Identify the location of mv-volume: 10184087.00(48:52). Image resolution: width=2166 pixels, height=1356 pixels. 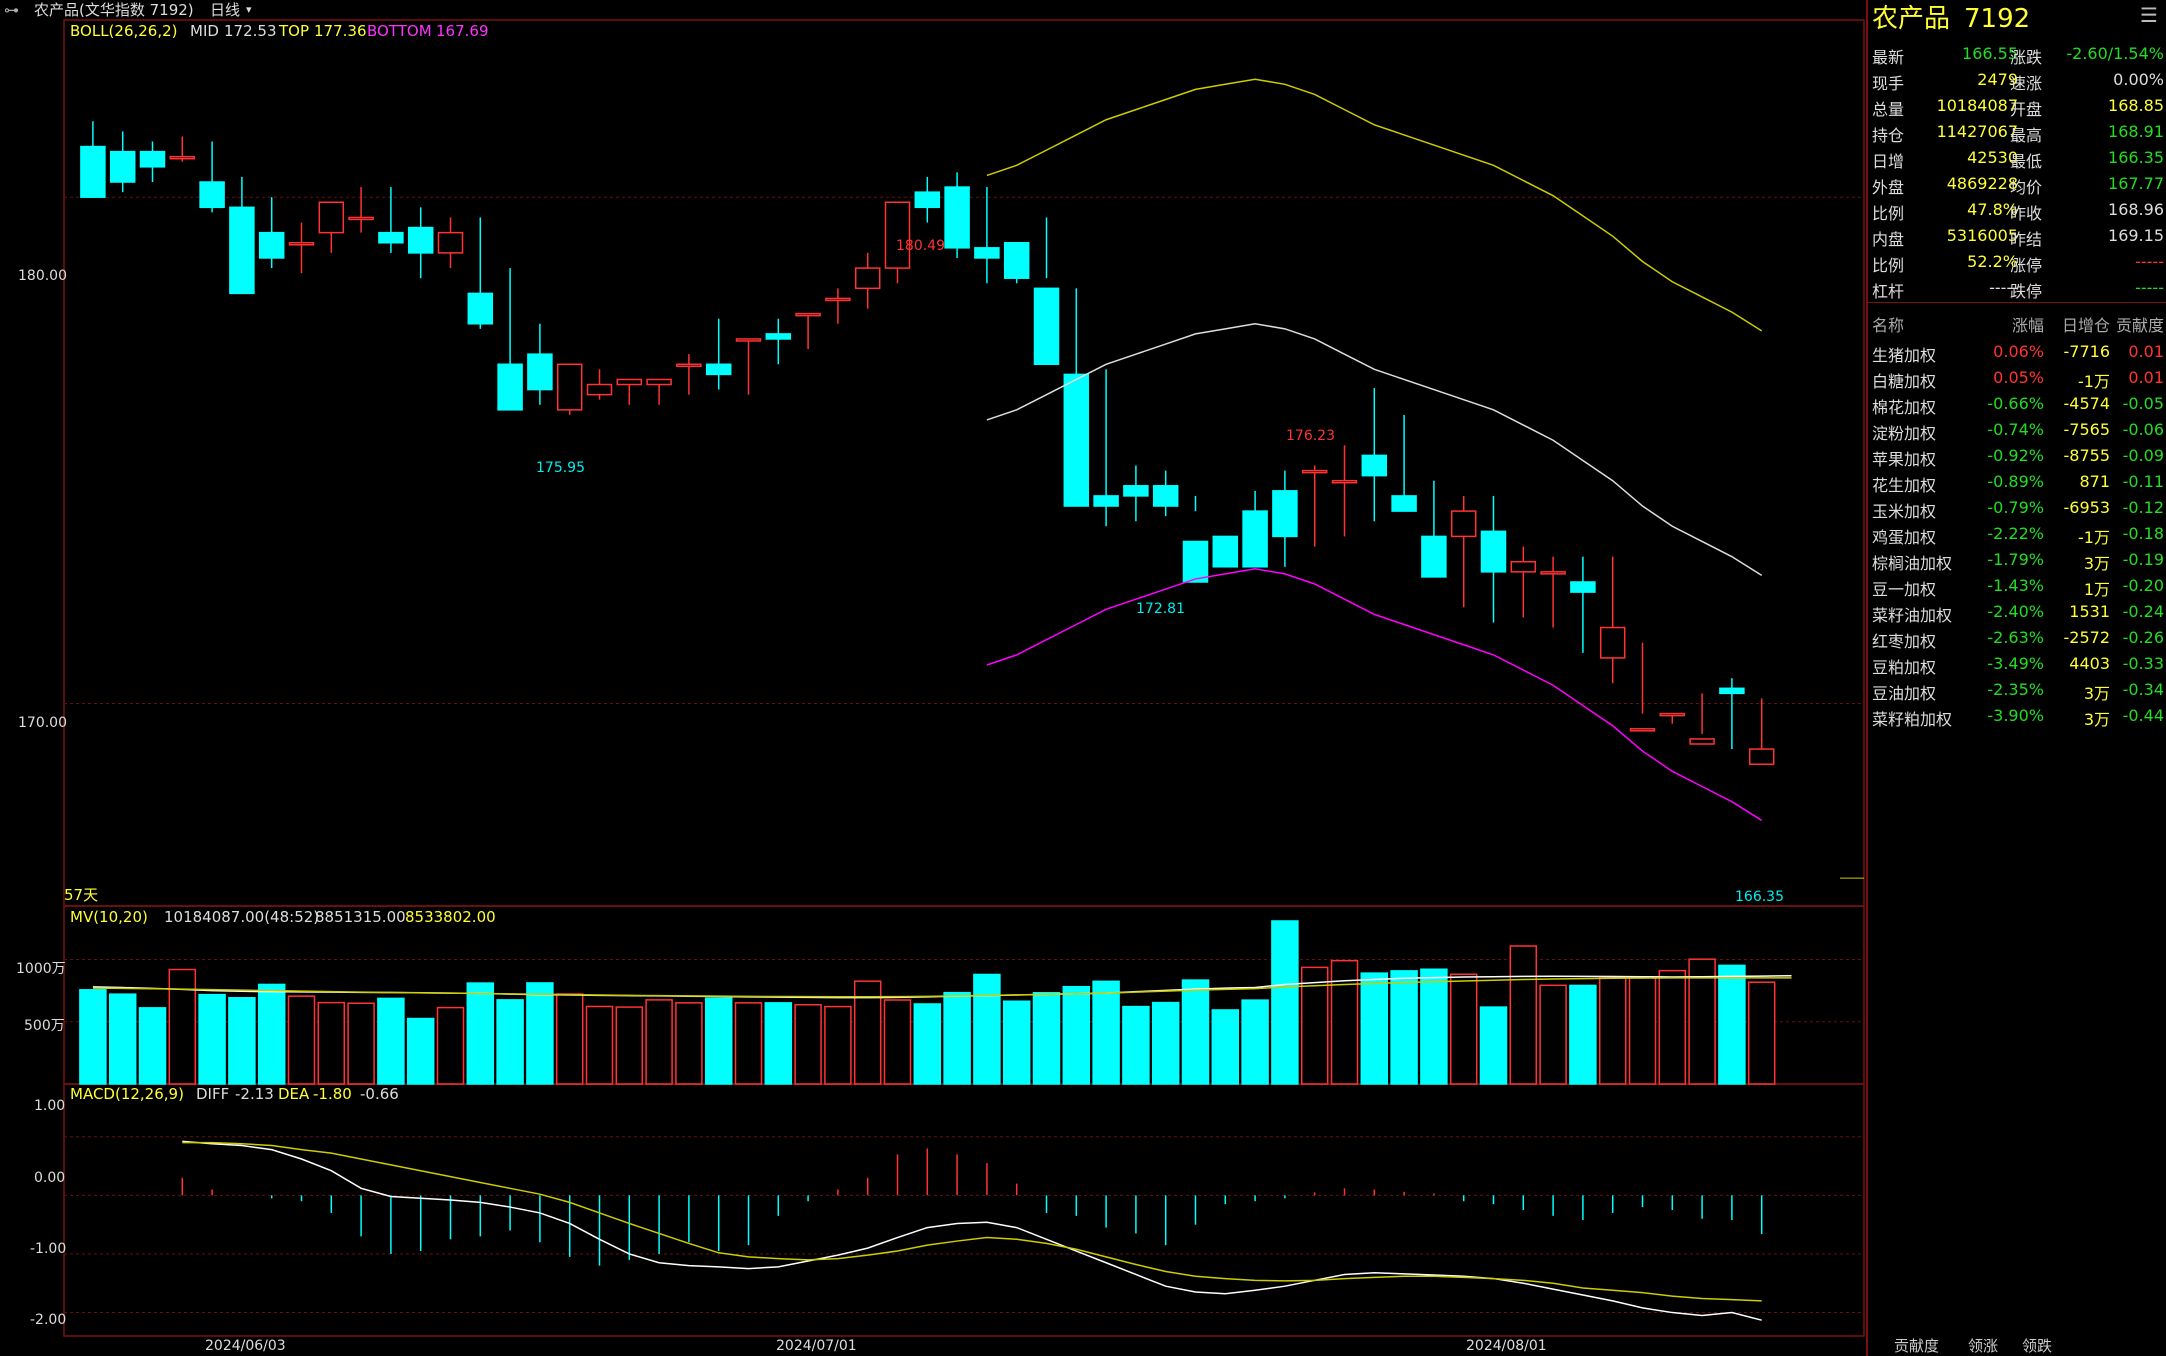
(242, 917).